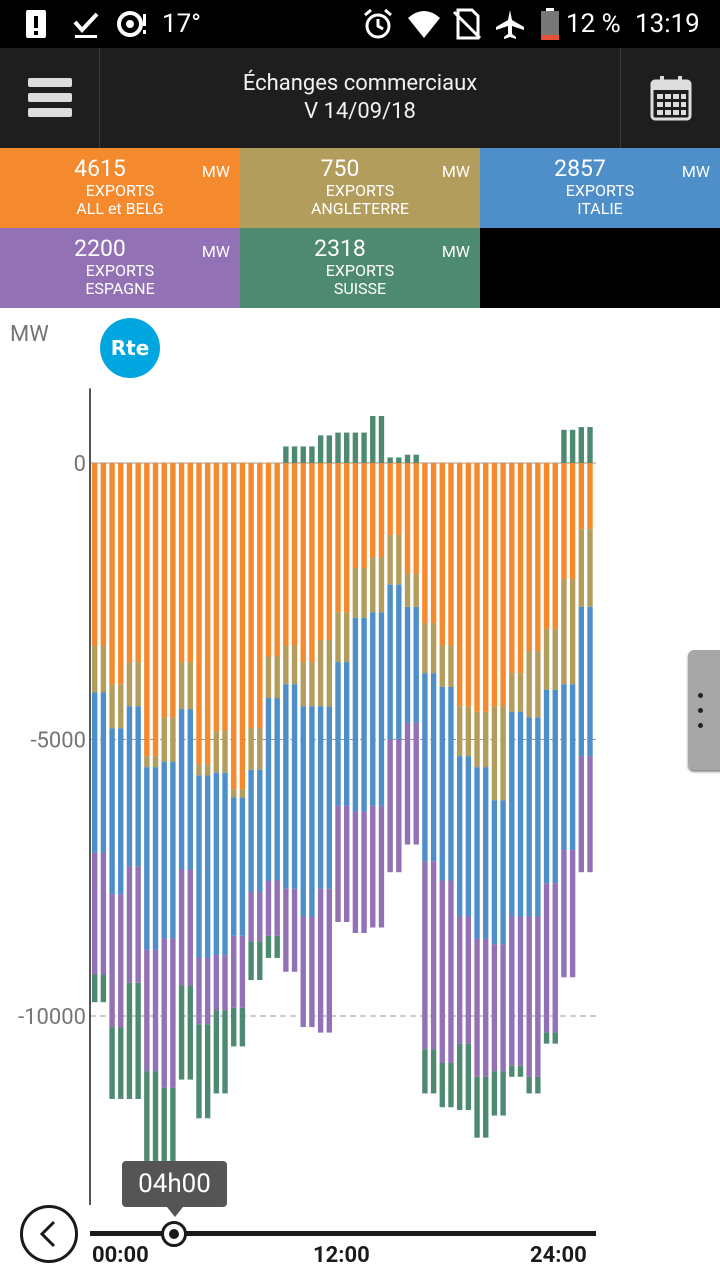  What do you see at coordinates (215, 251) in the screenshot?
I see `tile-unit: MW` at bounding box center [215, 251].